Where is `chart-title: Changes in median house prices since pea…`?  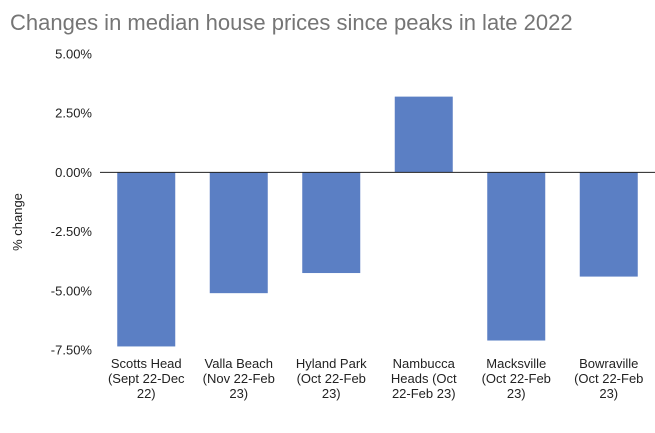 chart-title: Changes in median house prices since pea… is located at coordinates (291, 22).